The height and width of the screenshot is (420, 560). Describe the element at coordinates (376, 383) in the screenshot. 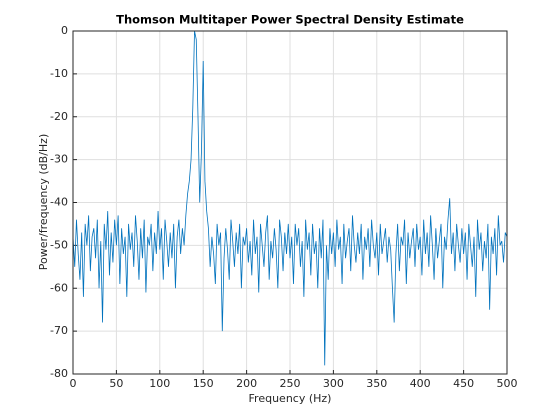

I see `x-tick-label: 350` at that location.